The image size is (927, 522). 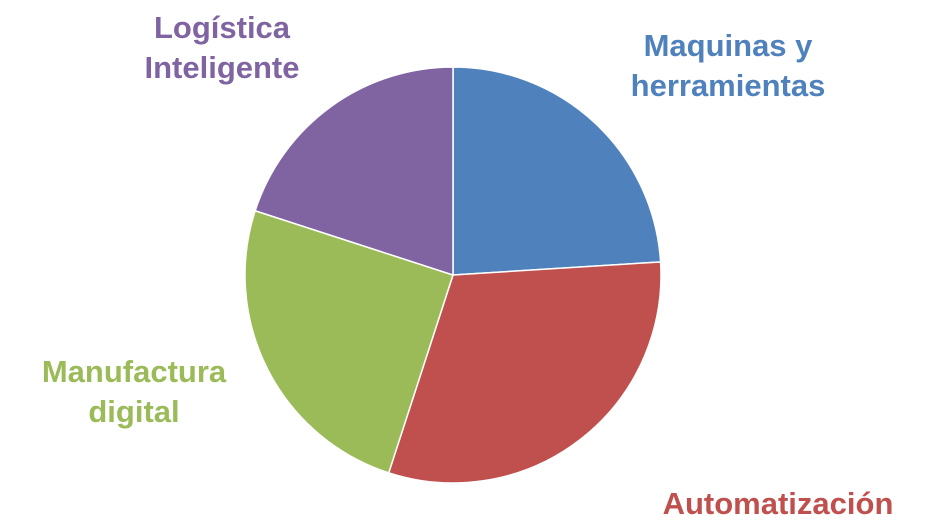 I want to click on slice-label: Manufactura digital, so click(x=134, y=391).